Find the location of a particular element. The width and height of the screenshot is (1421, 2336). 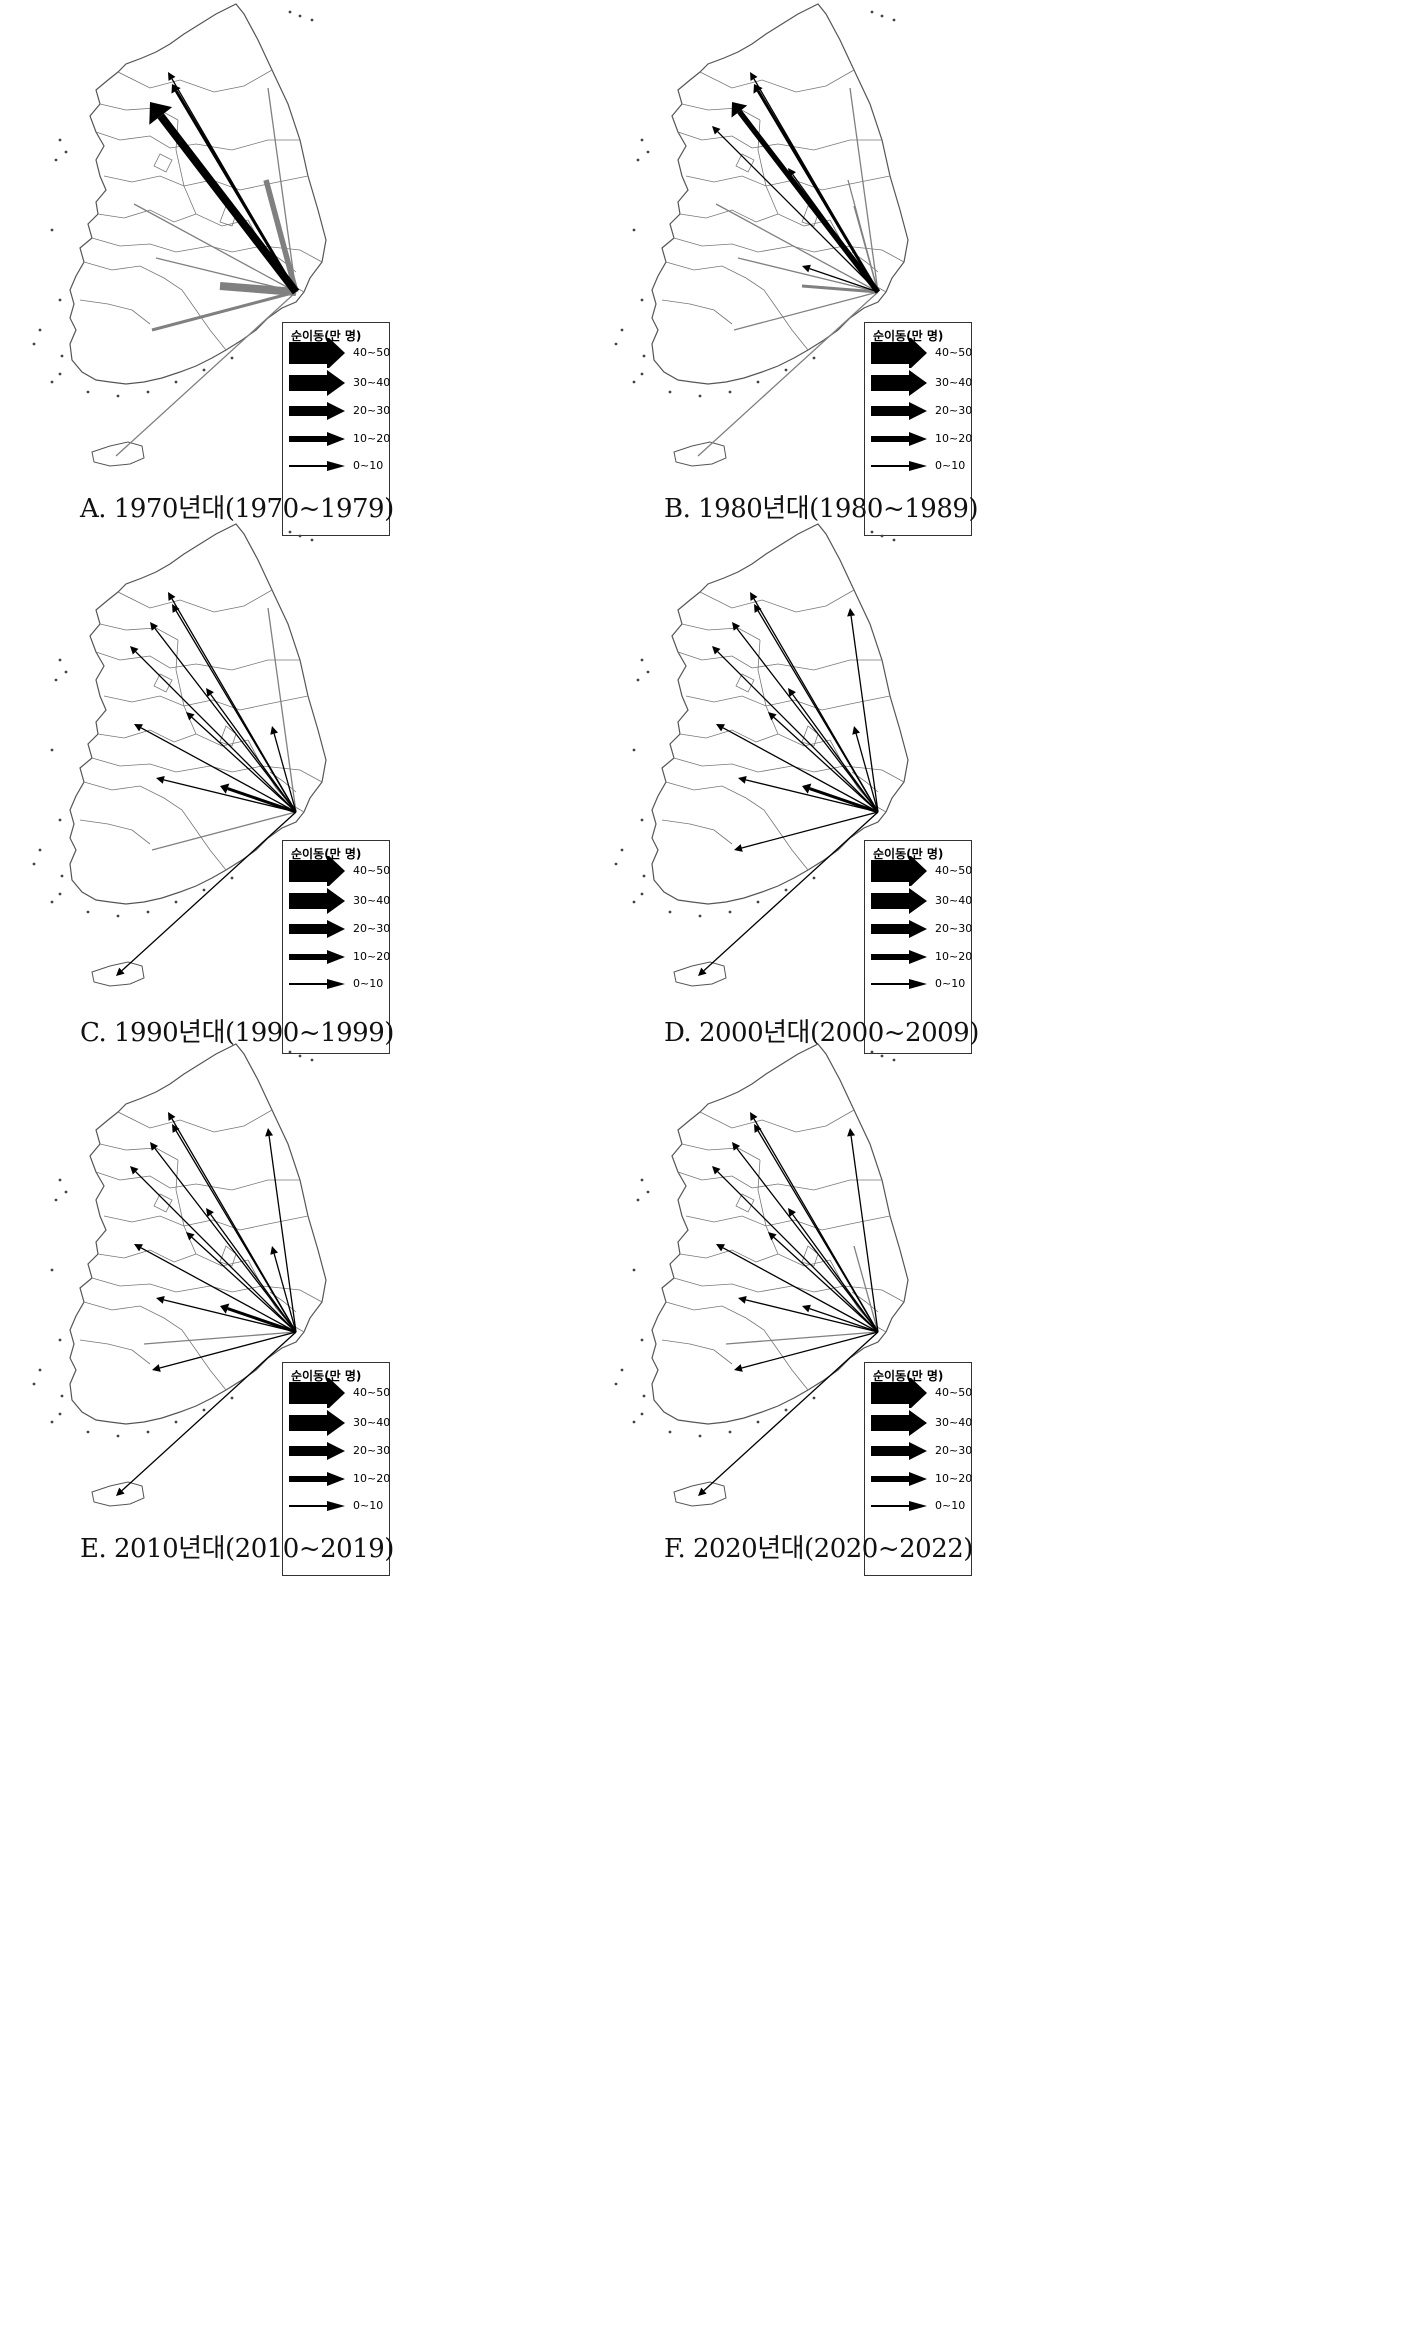

legend-item: 40~50 is located at coordinates (338, 1393).